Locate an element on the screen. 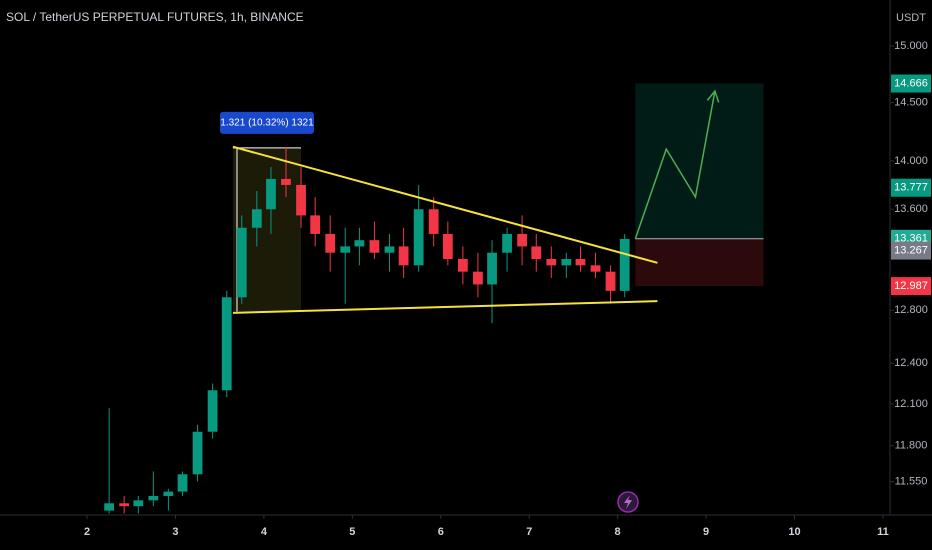 The image size is (932, 550). projection-path is located at coordinates (675, 165).